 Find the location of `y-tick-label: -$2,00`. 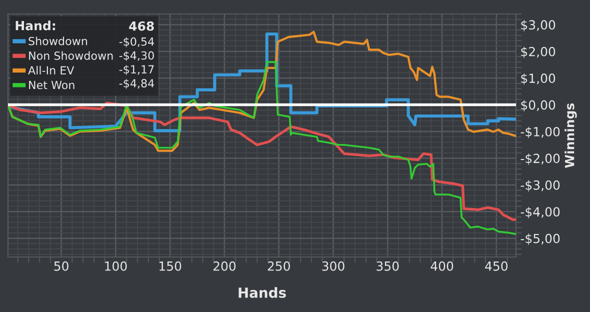

y-tick-label: -$2,00 is located at coordinates (540, 159).